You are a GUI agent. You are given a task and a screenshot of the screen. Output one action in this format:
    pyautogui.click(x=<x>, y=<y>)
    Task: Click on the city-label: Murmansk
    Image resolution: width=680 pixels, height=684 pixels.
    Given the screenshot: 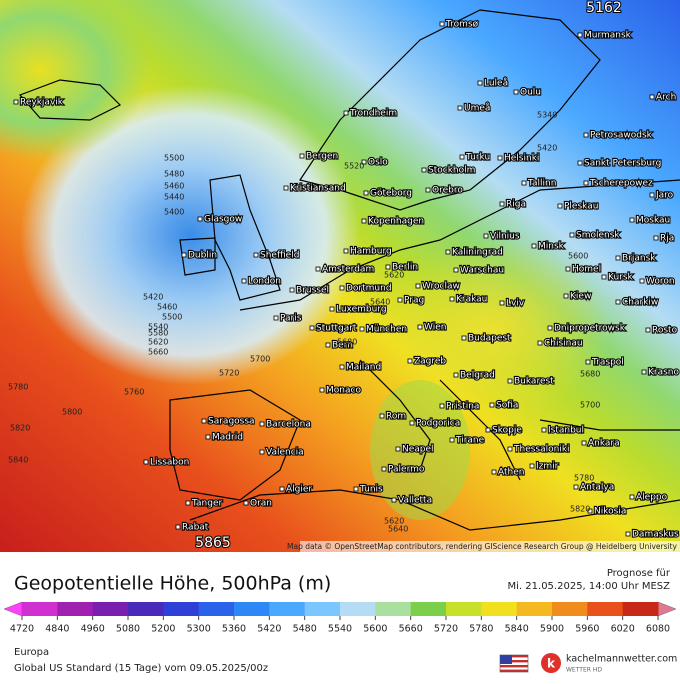 What is the action you would take?
    pyautogui.click(x=608, y=36)
    